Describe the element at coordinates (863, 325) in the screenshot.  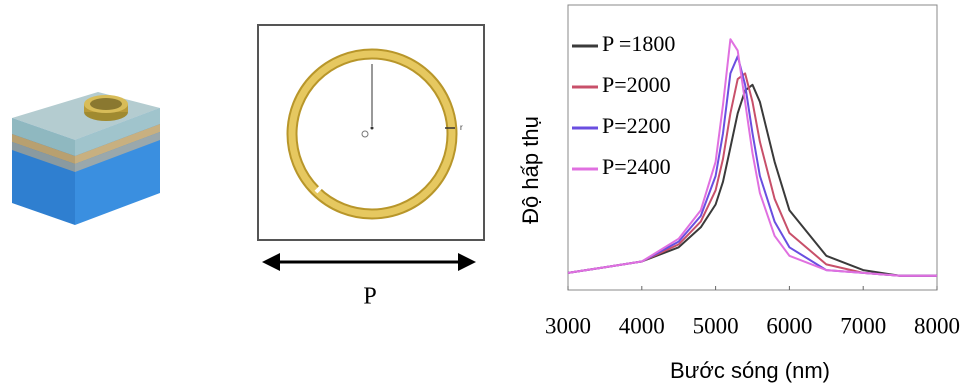
I see `x-tick-label: 7000` at that location.